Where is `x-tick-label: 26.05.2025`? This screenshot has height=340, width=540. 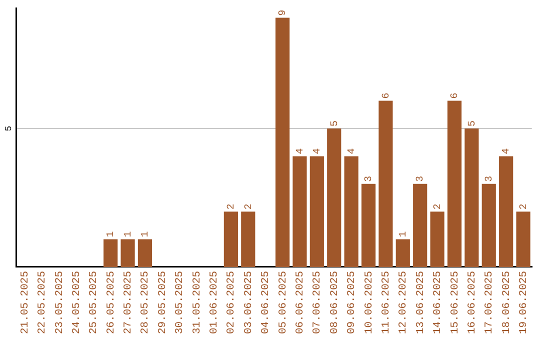 x-tick-label: 26.05.2025 is located at coordinates (111, 302).